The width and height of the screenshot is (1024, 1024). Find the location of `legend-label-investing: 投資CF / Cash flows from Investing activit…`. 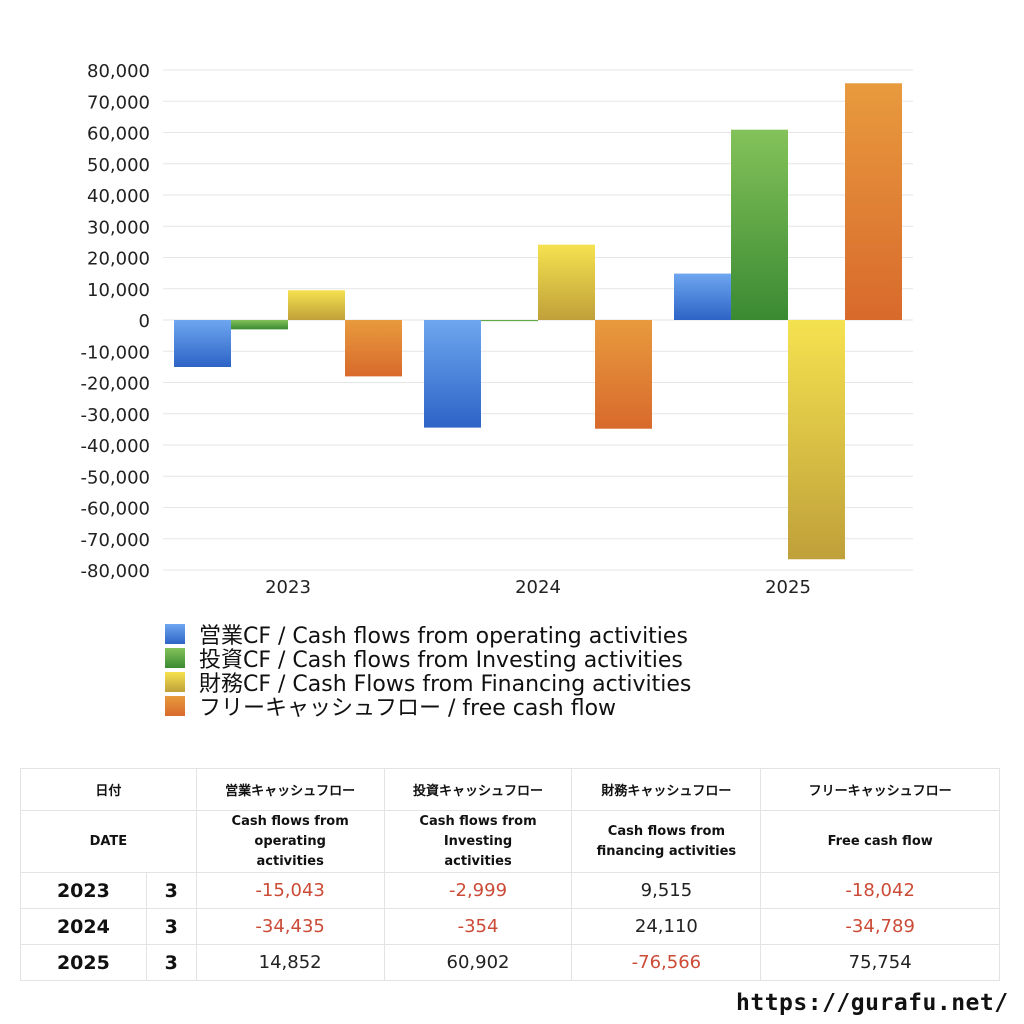

legend-label-investing: 投資CF / Cash flows from Investing activit… is located at coordinates (441, 660).